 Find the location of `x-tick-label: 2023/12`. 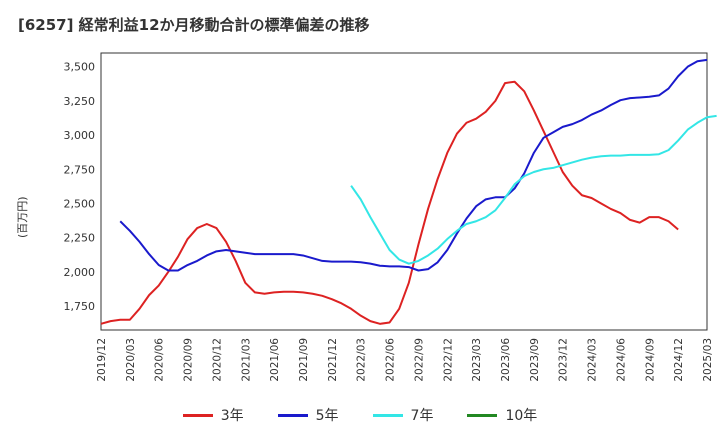

x-tick-label: 2023/12 is located at coordinates (564, 360).